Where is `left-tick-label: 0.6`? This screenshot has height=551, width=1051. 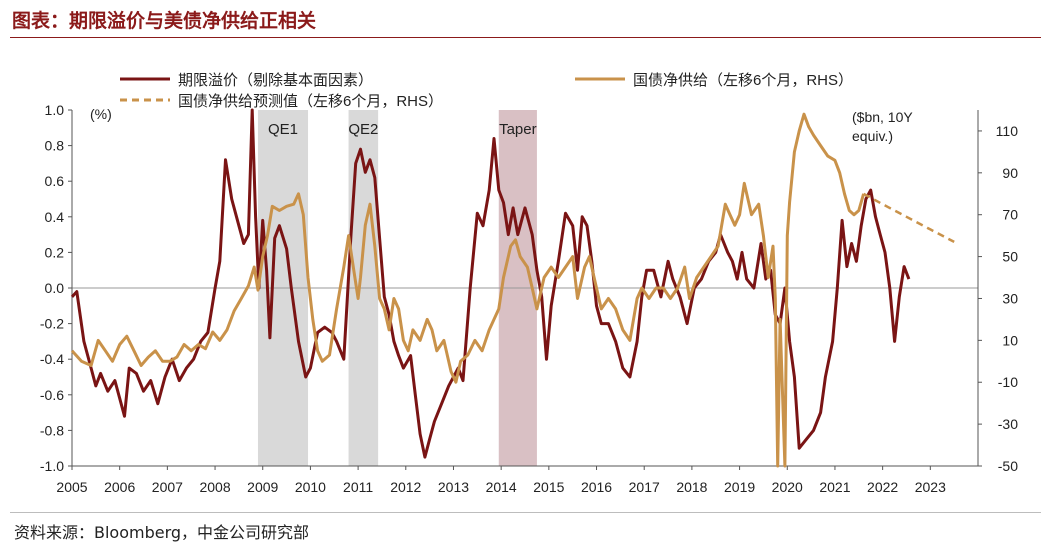 left-tick-label: 0.6 is located at coordinates (55, 181).